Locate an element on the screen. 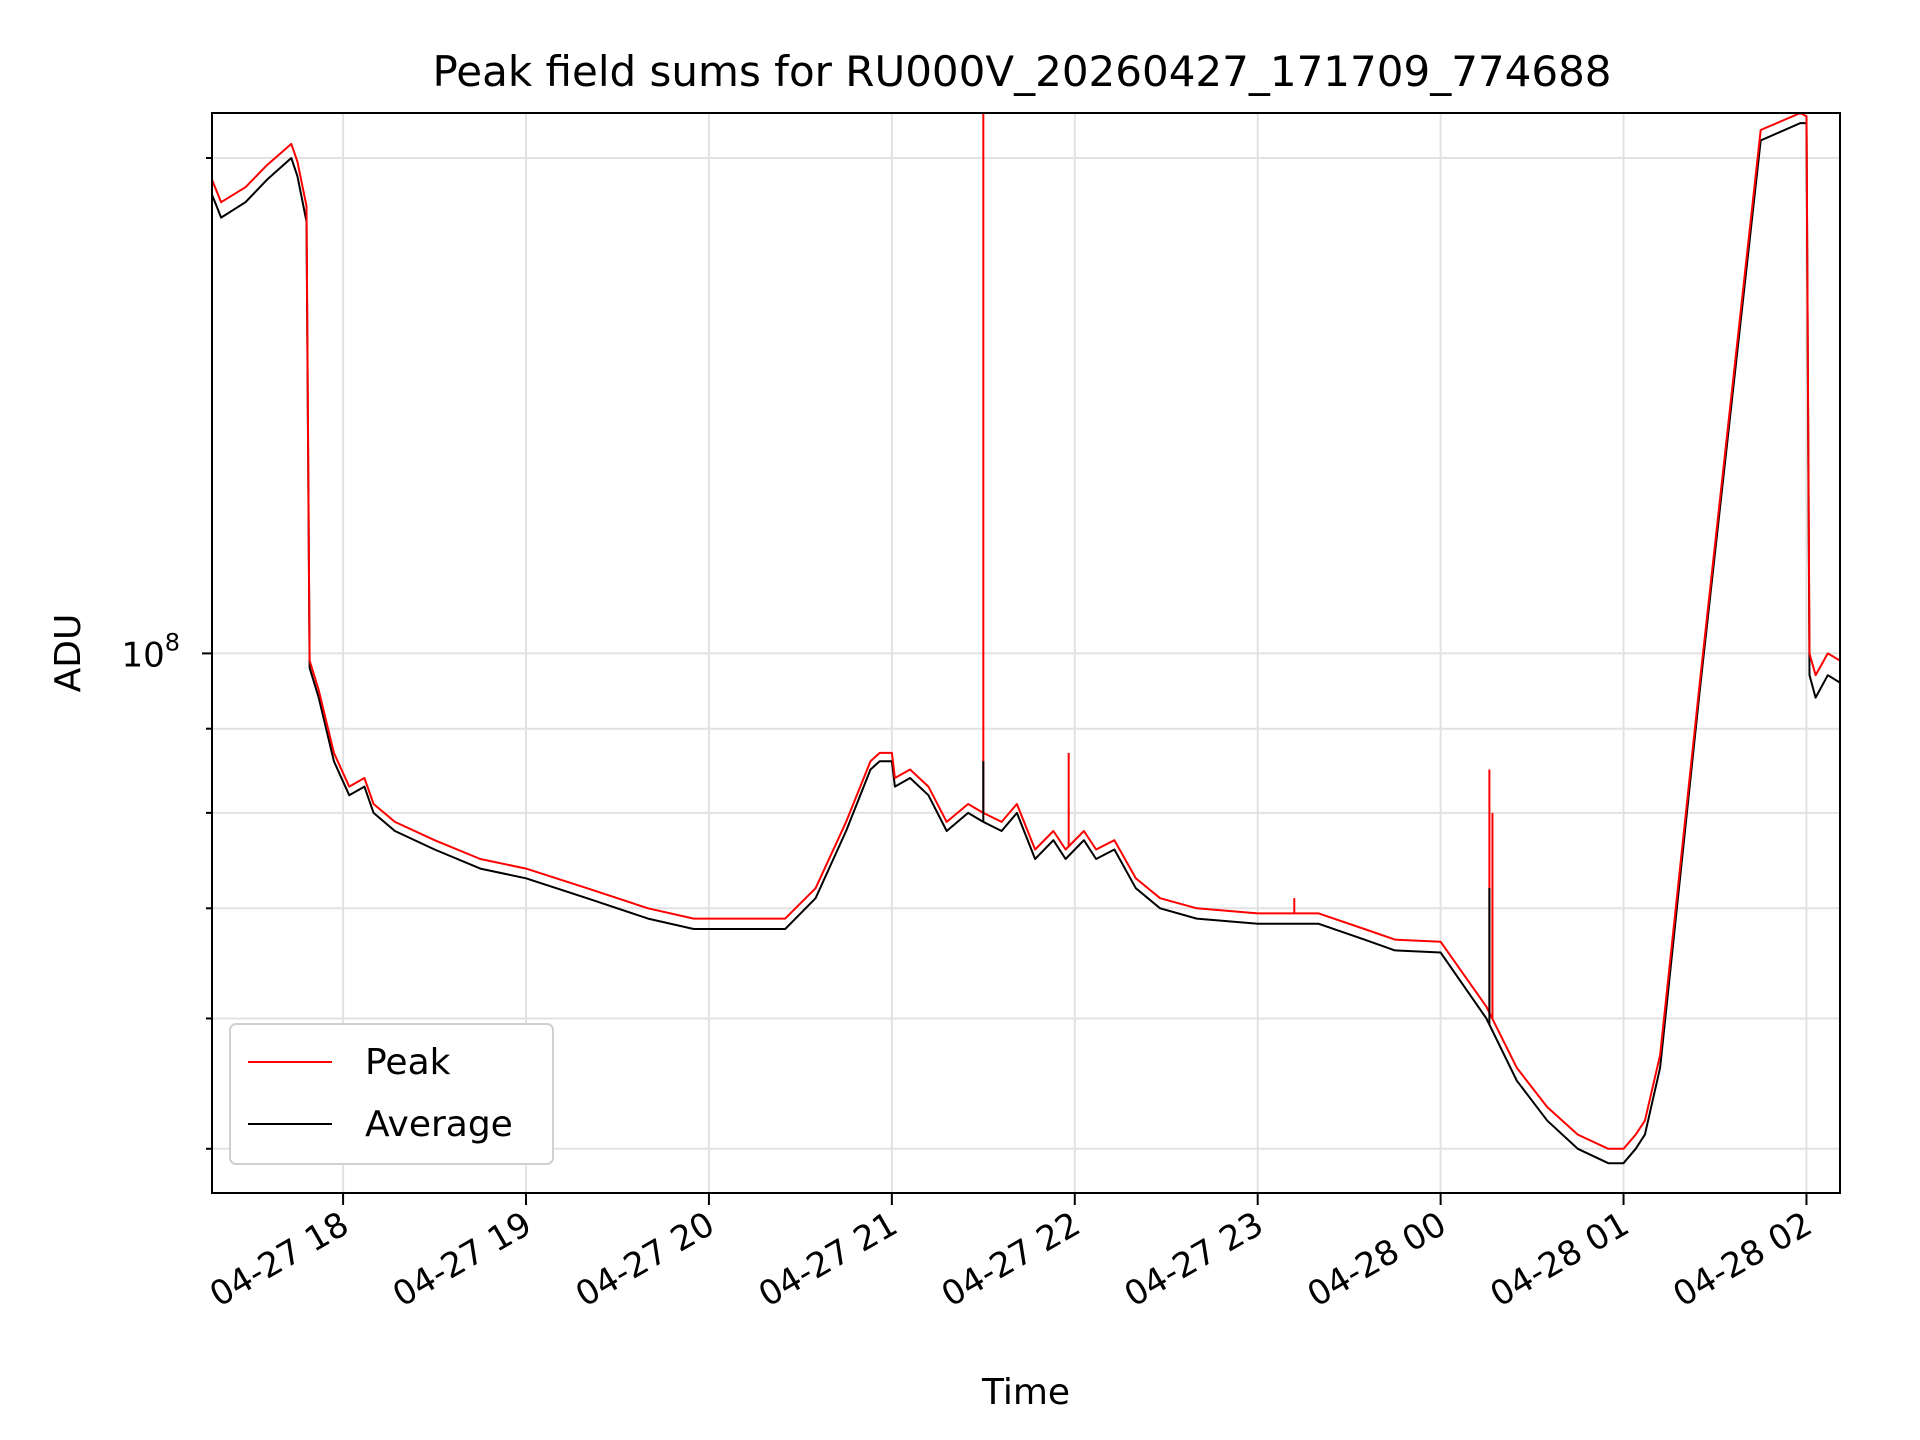  x-axis-label: Time is located at coordinates (1025, 1392).